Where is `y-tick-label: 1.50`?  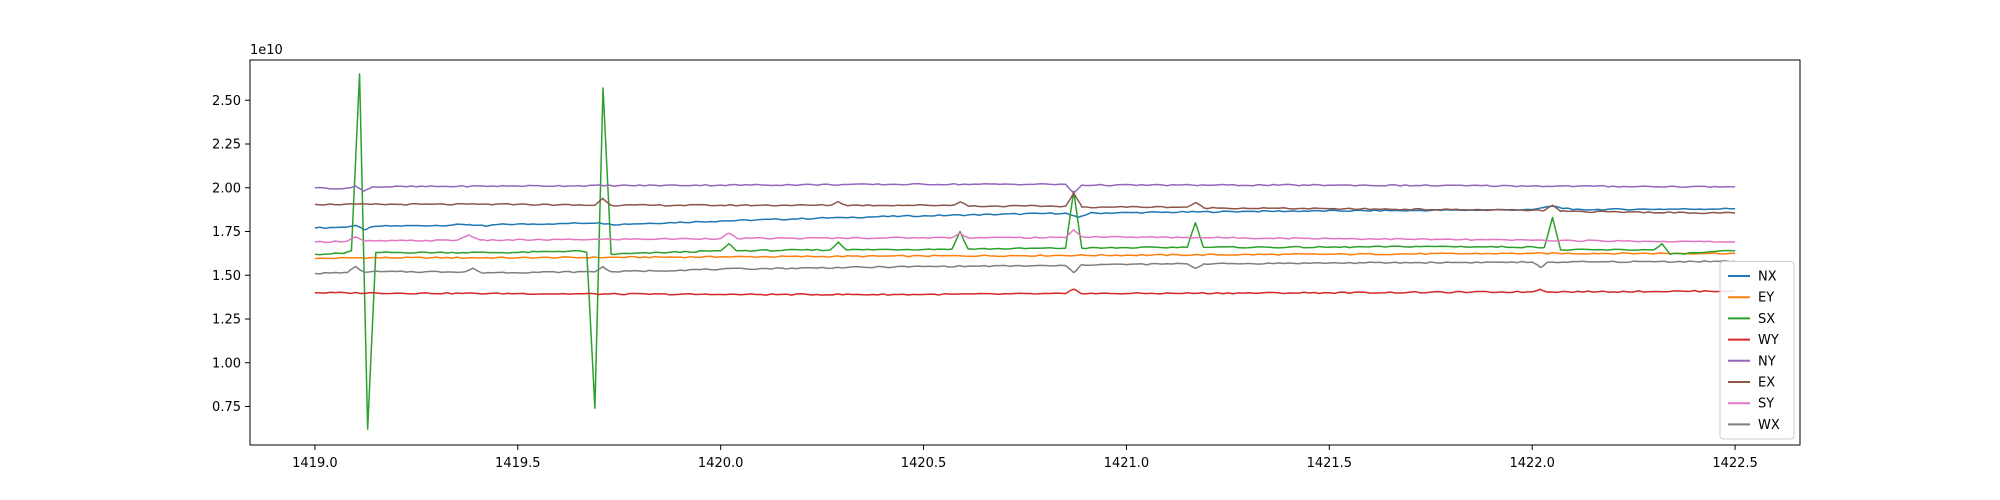 y-tick-label: 1.50 is located at coordinates (226, 276).